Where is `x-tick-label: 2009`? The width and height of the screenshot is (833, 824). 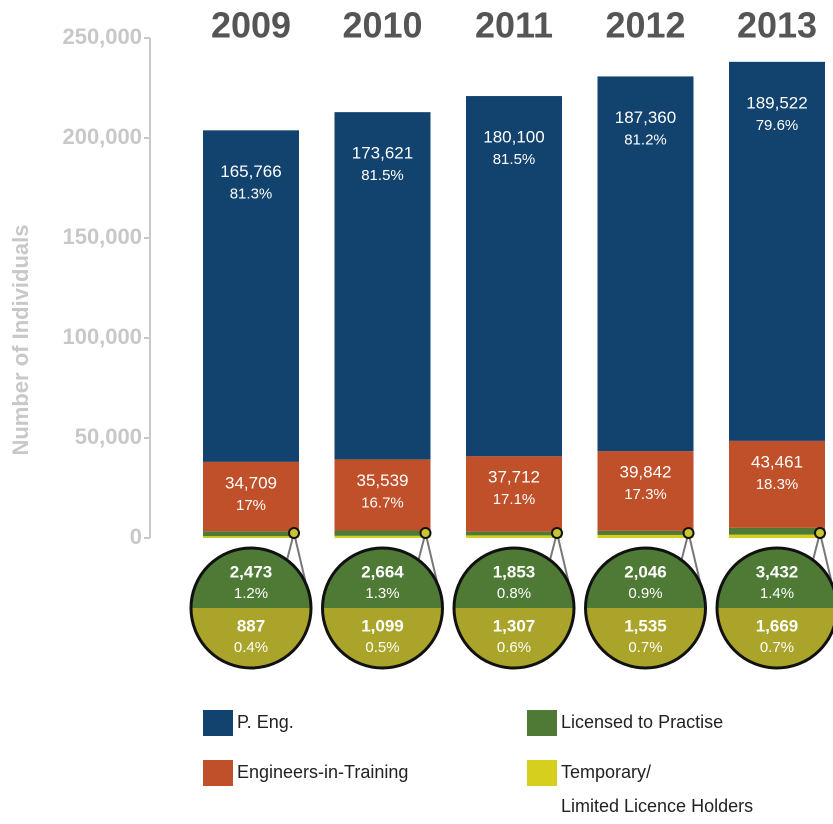
x-tick-label: 2009 is located at coordinates (251, 25).